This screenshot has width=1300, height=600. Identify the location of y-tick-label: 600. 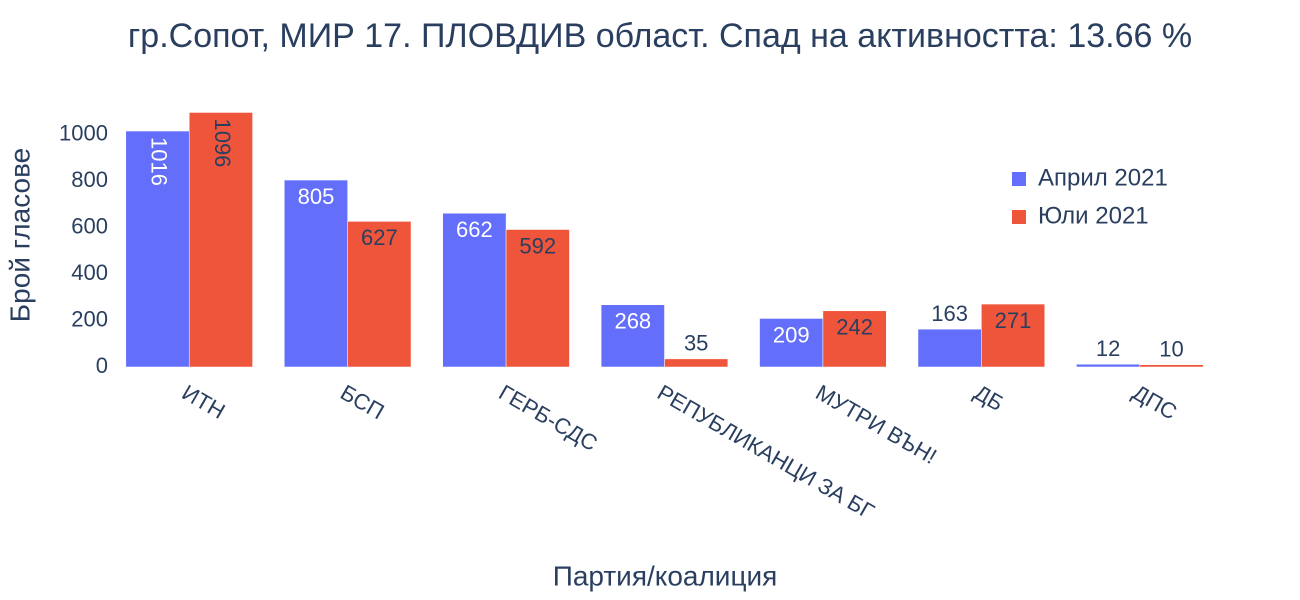
(89, 225).